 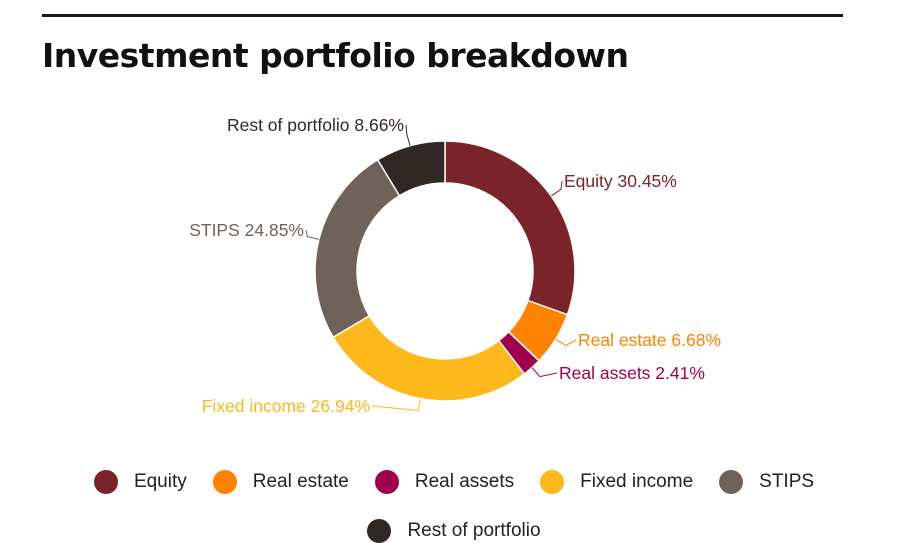 What do you see at coordinates (357, 248) in the screenshot?
I see `slice-stips` at bounding box center [357, 248].